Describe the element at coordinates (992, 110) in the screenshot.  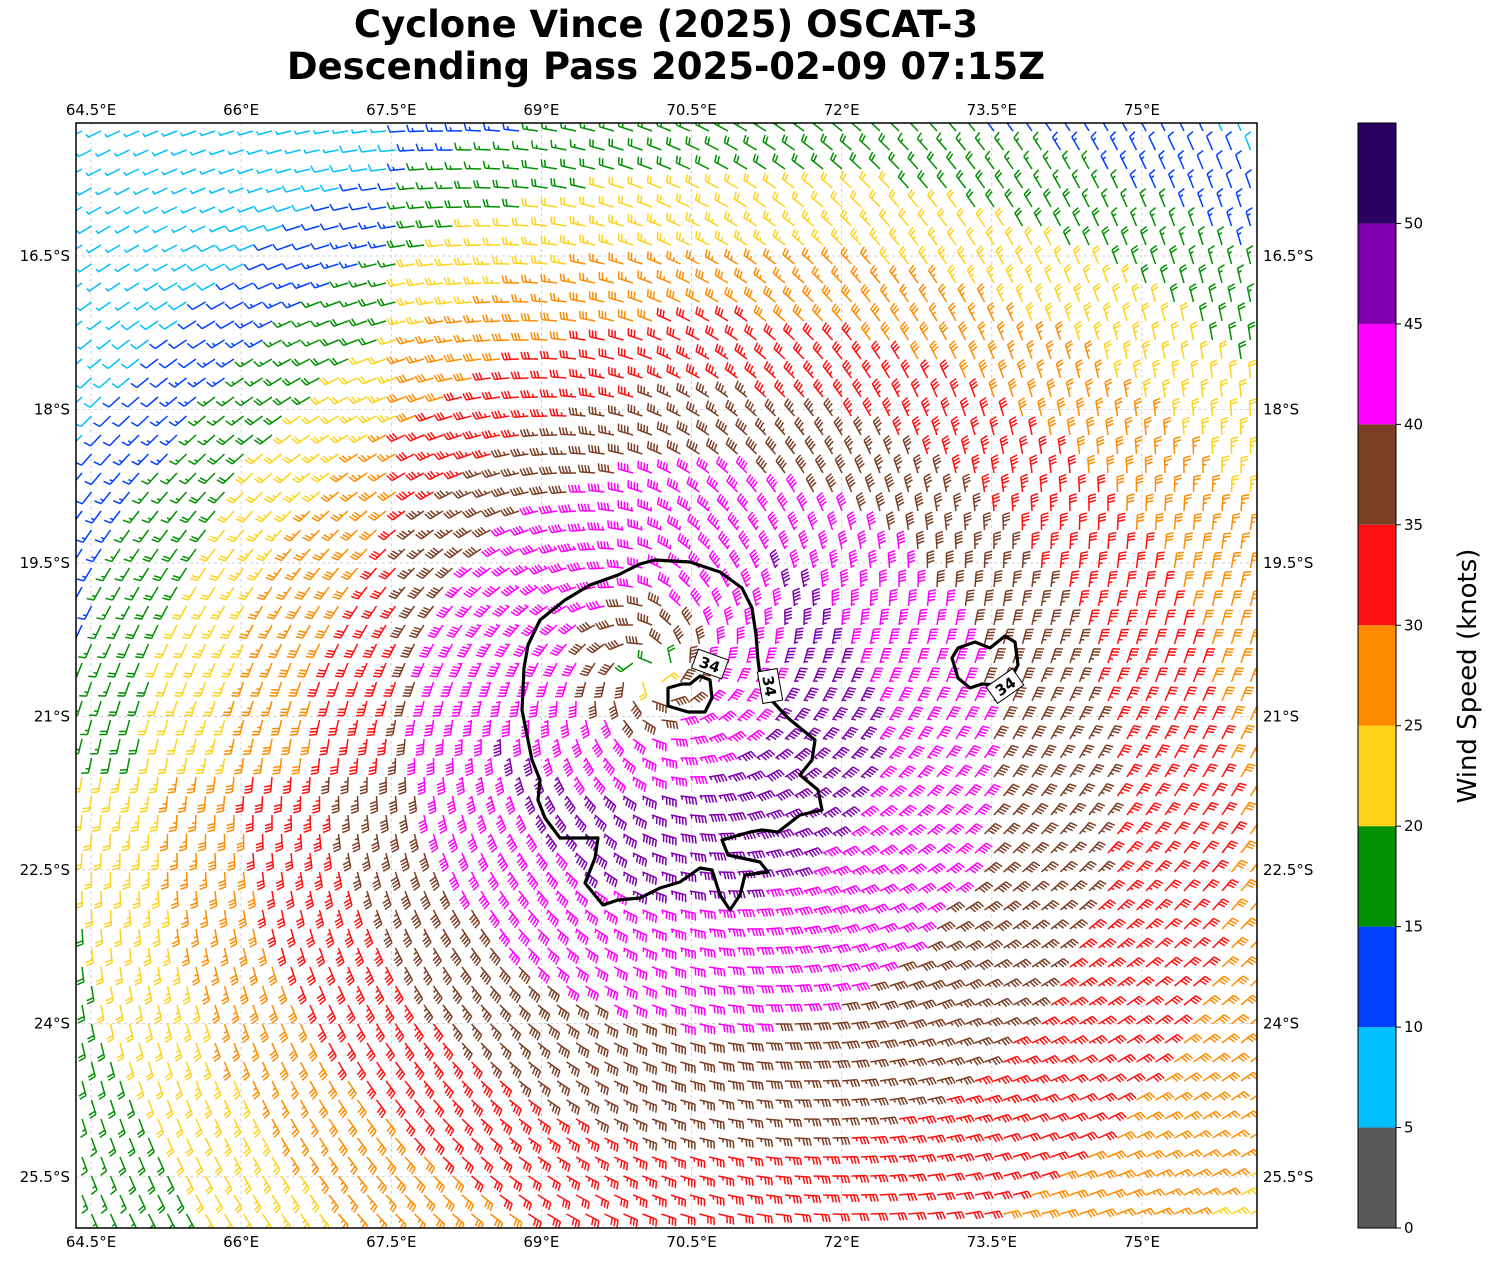
I see `lon-tick-label-top: 73.5°E` at that location.